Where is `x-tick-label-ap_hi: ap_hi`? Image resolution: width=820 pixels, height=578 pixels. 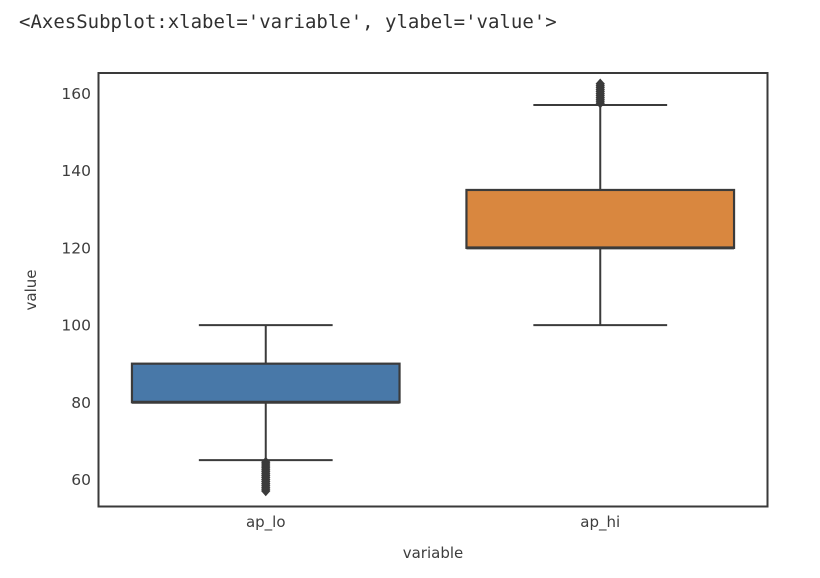
x-tick-label-ap_hi: ap_hi is located at coordinates (600, 522).